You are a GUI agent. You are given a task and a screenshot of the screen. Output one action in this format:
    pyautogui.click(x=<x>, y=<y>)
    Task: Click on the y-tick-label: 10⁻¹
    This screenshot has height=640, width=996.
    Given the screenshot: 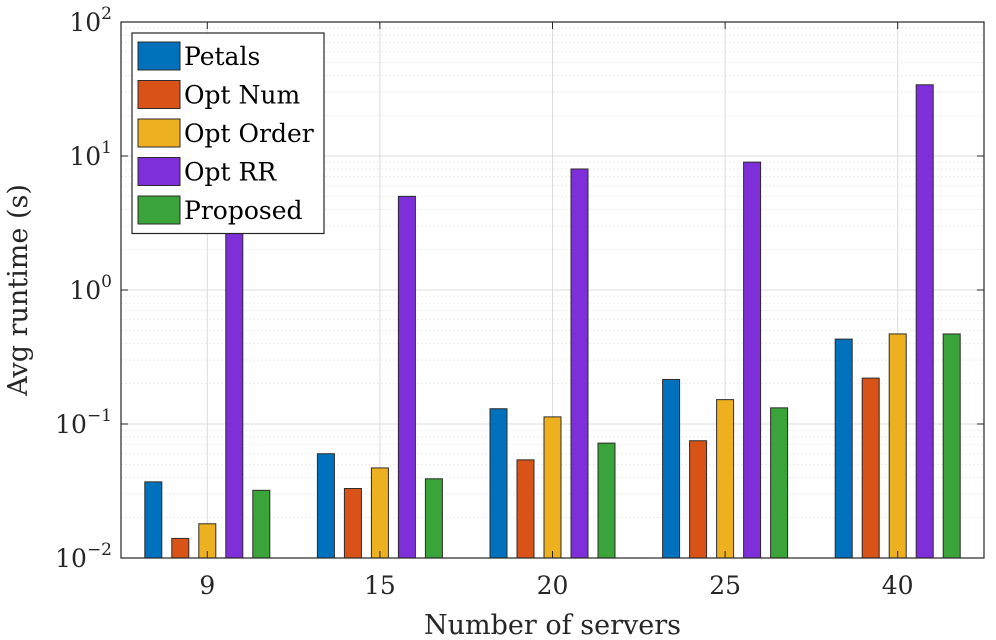 What is the action you would take?
    pyautogui.click(x=83, y=422)
    